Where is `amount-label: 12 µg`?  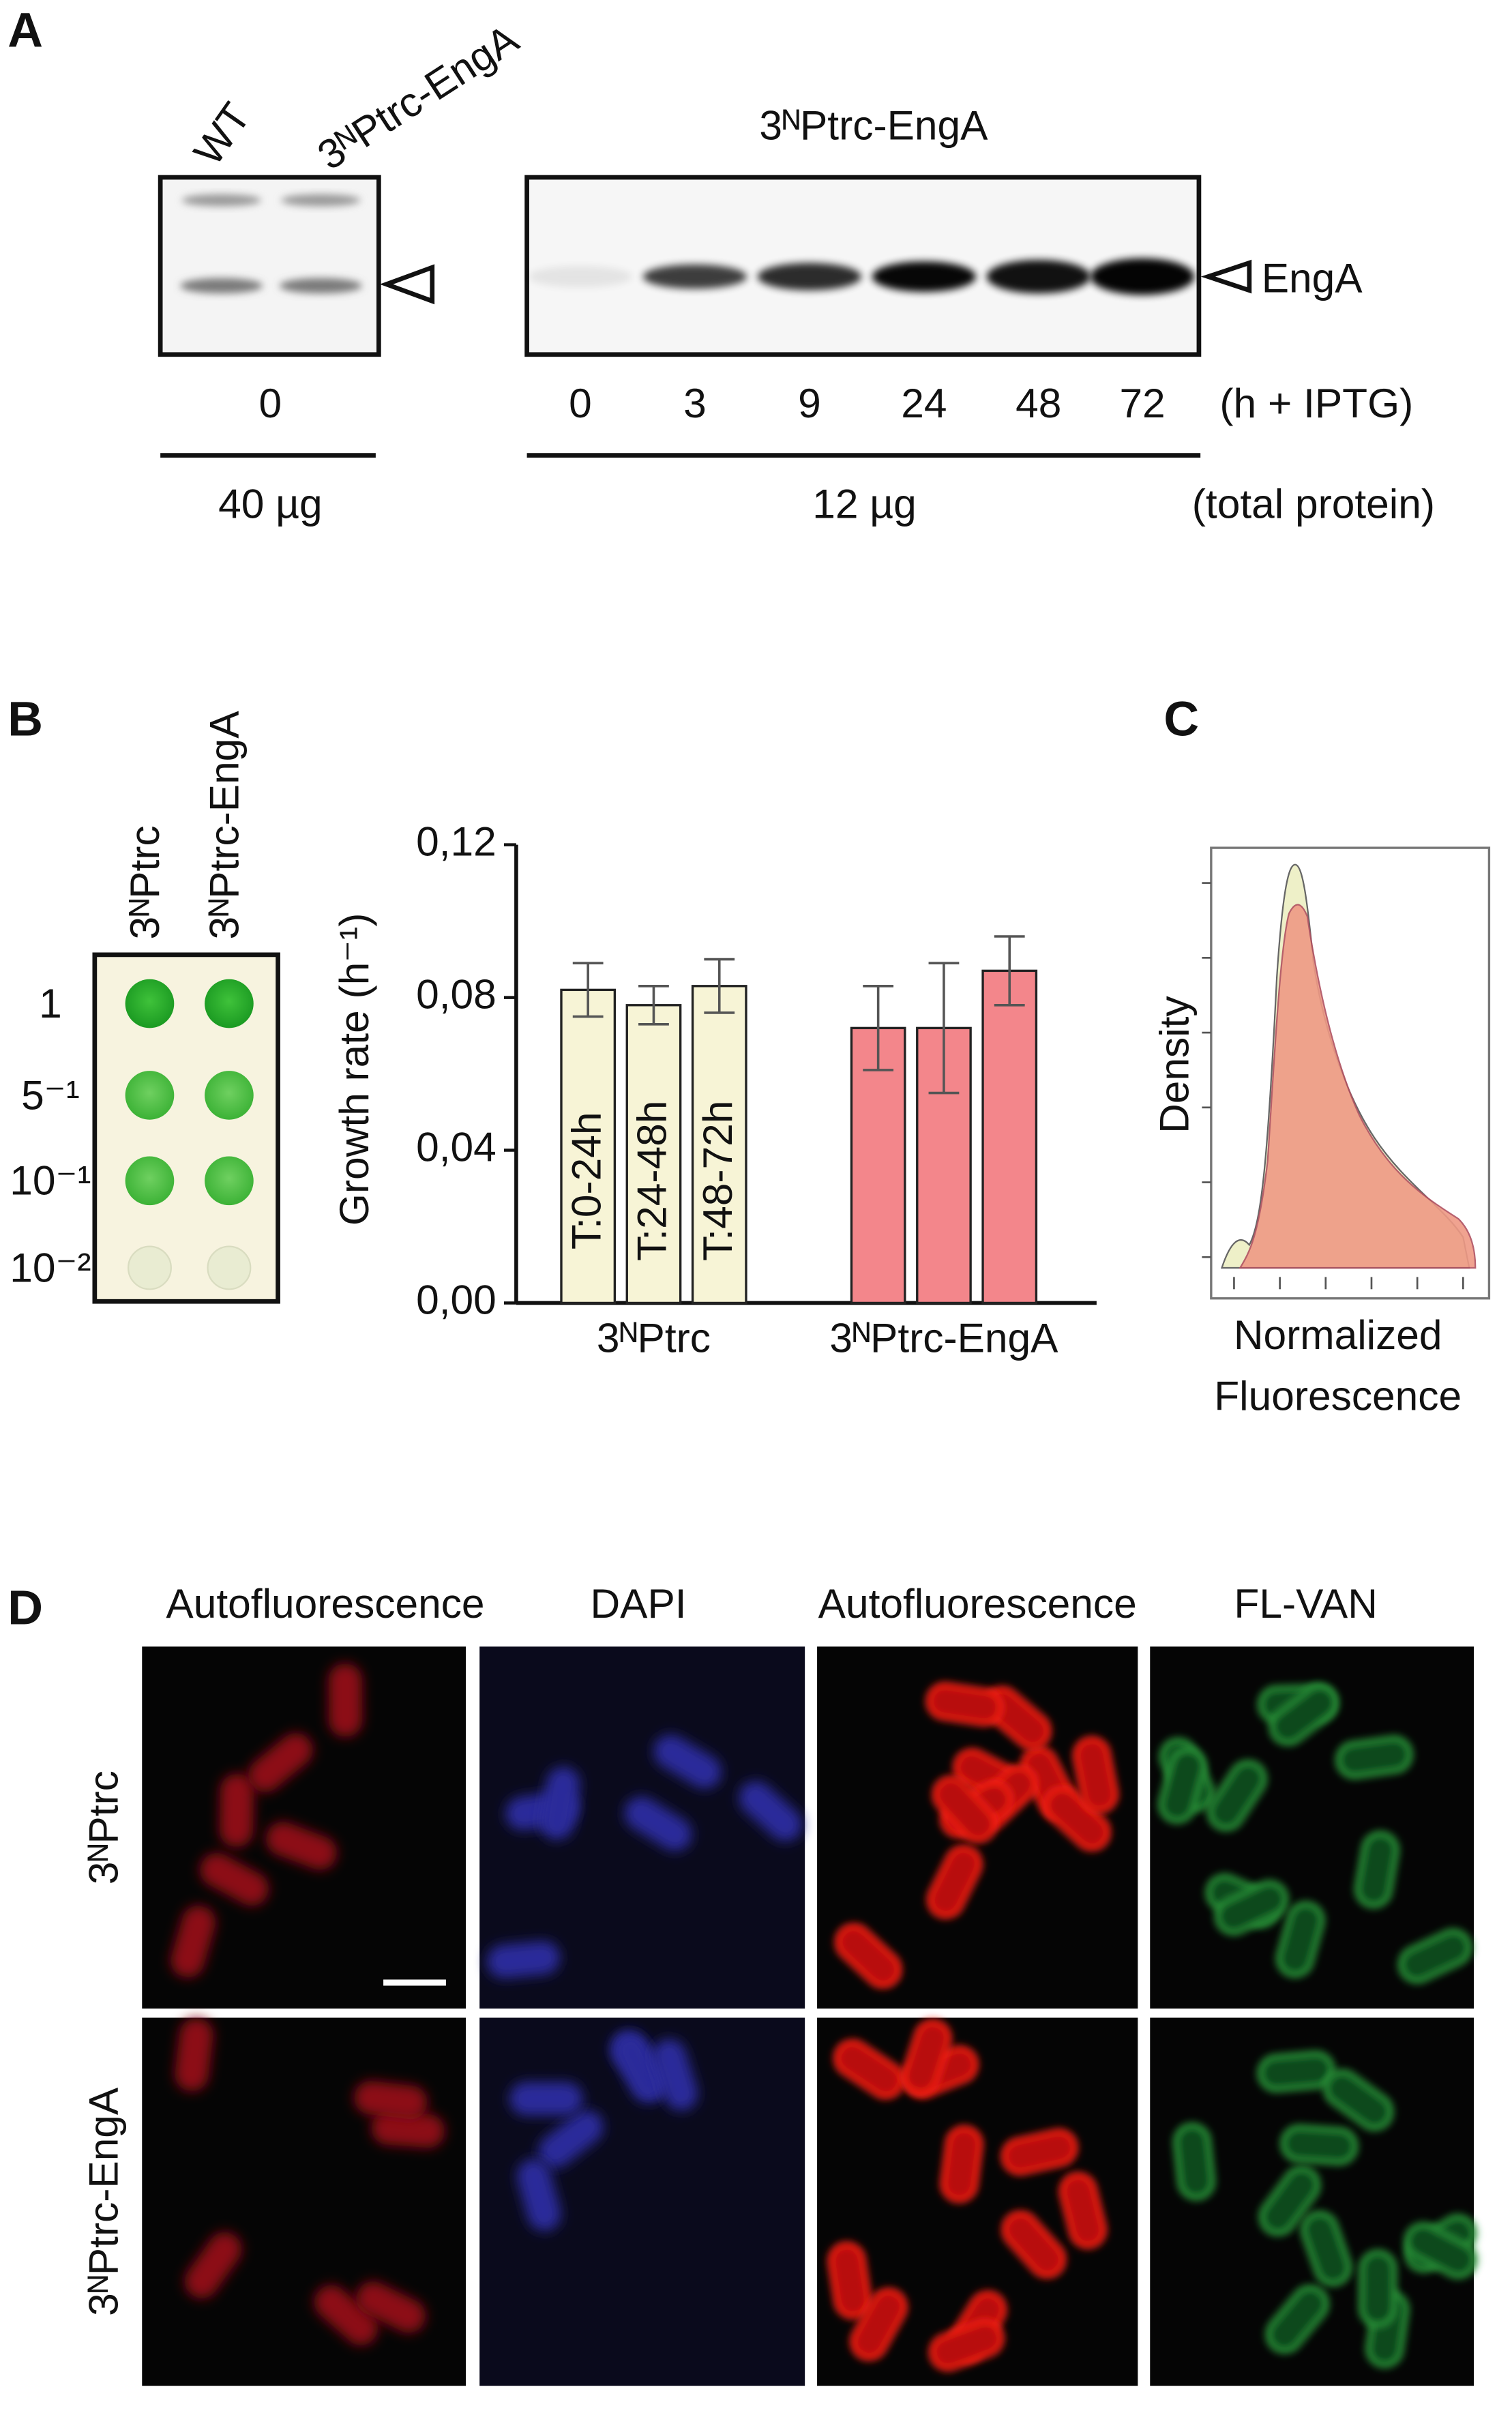 amount-label: 12 µg is located at coordinates (864, 504).